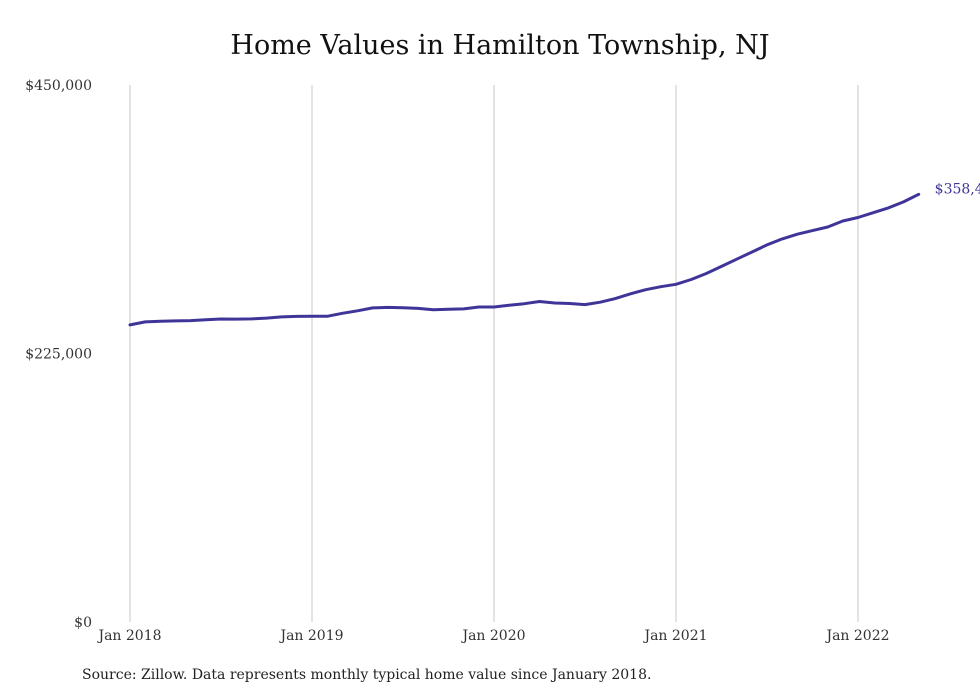 This screenshot has width=980, height=699. I want to click on y-tick-label: $225,000, so click(58, 355).